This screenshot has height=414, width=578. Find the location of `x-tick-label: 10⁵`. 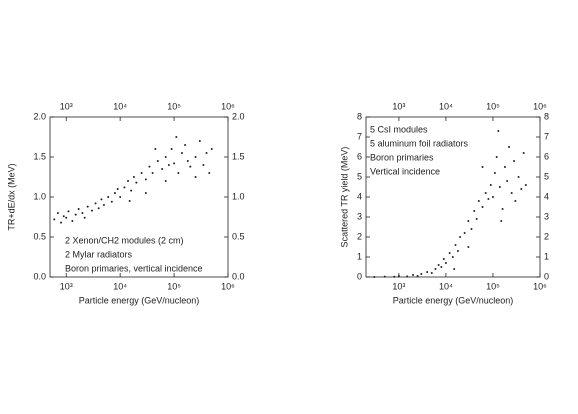

x-tick-label: 10⁵ is located at coordinates (493, 286).